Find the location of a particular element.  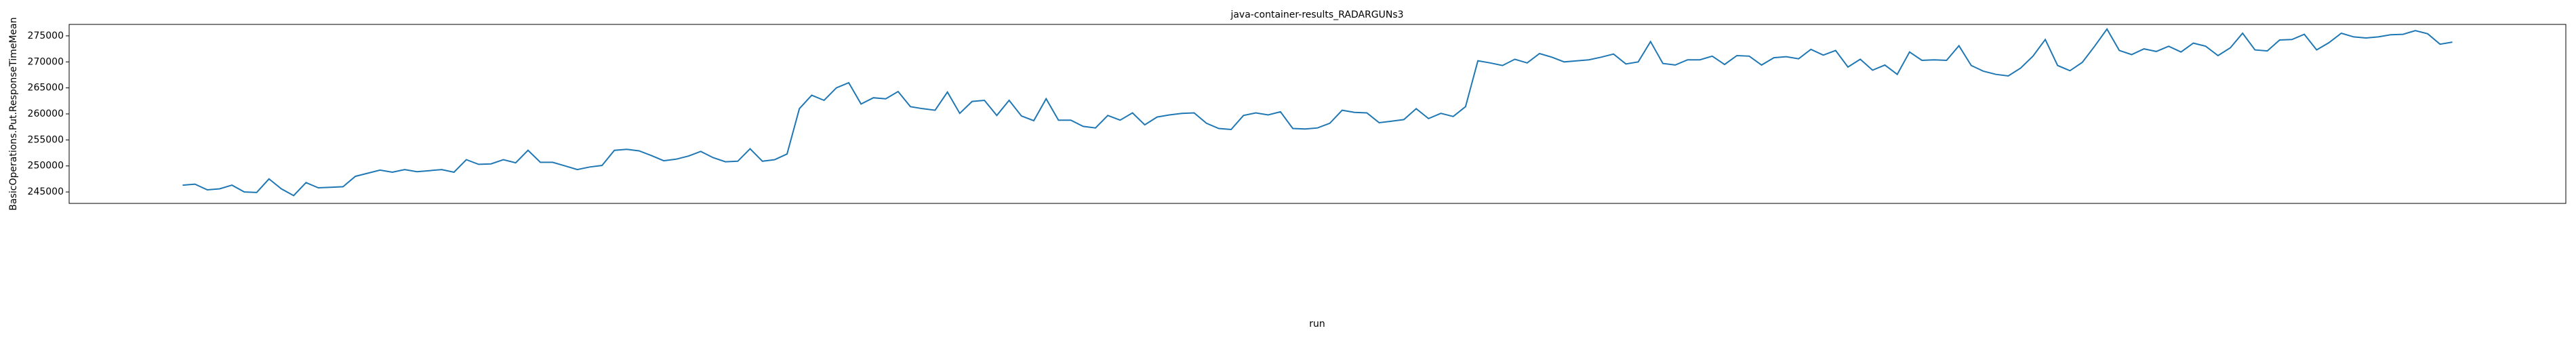

y-axis-label: BasicOperations.Put.ResponseTimeMean is located at coordinates (13, 113).